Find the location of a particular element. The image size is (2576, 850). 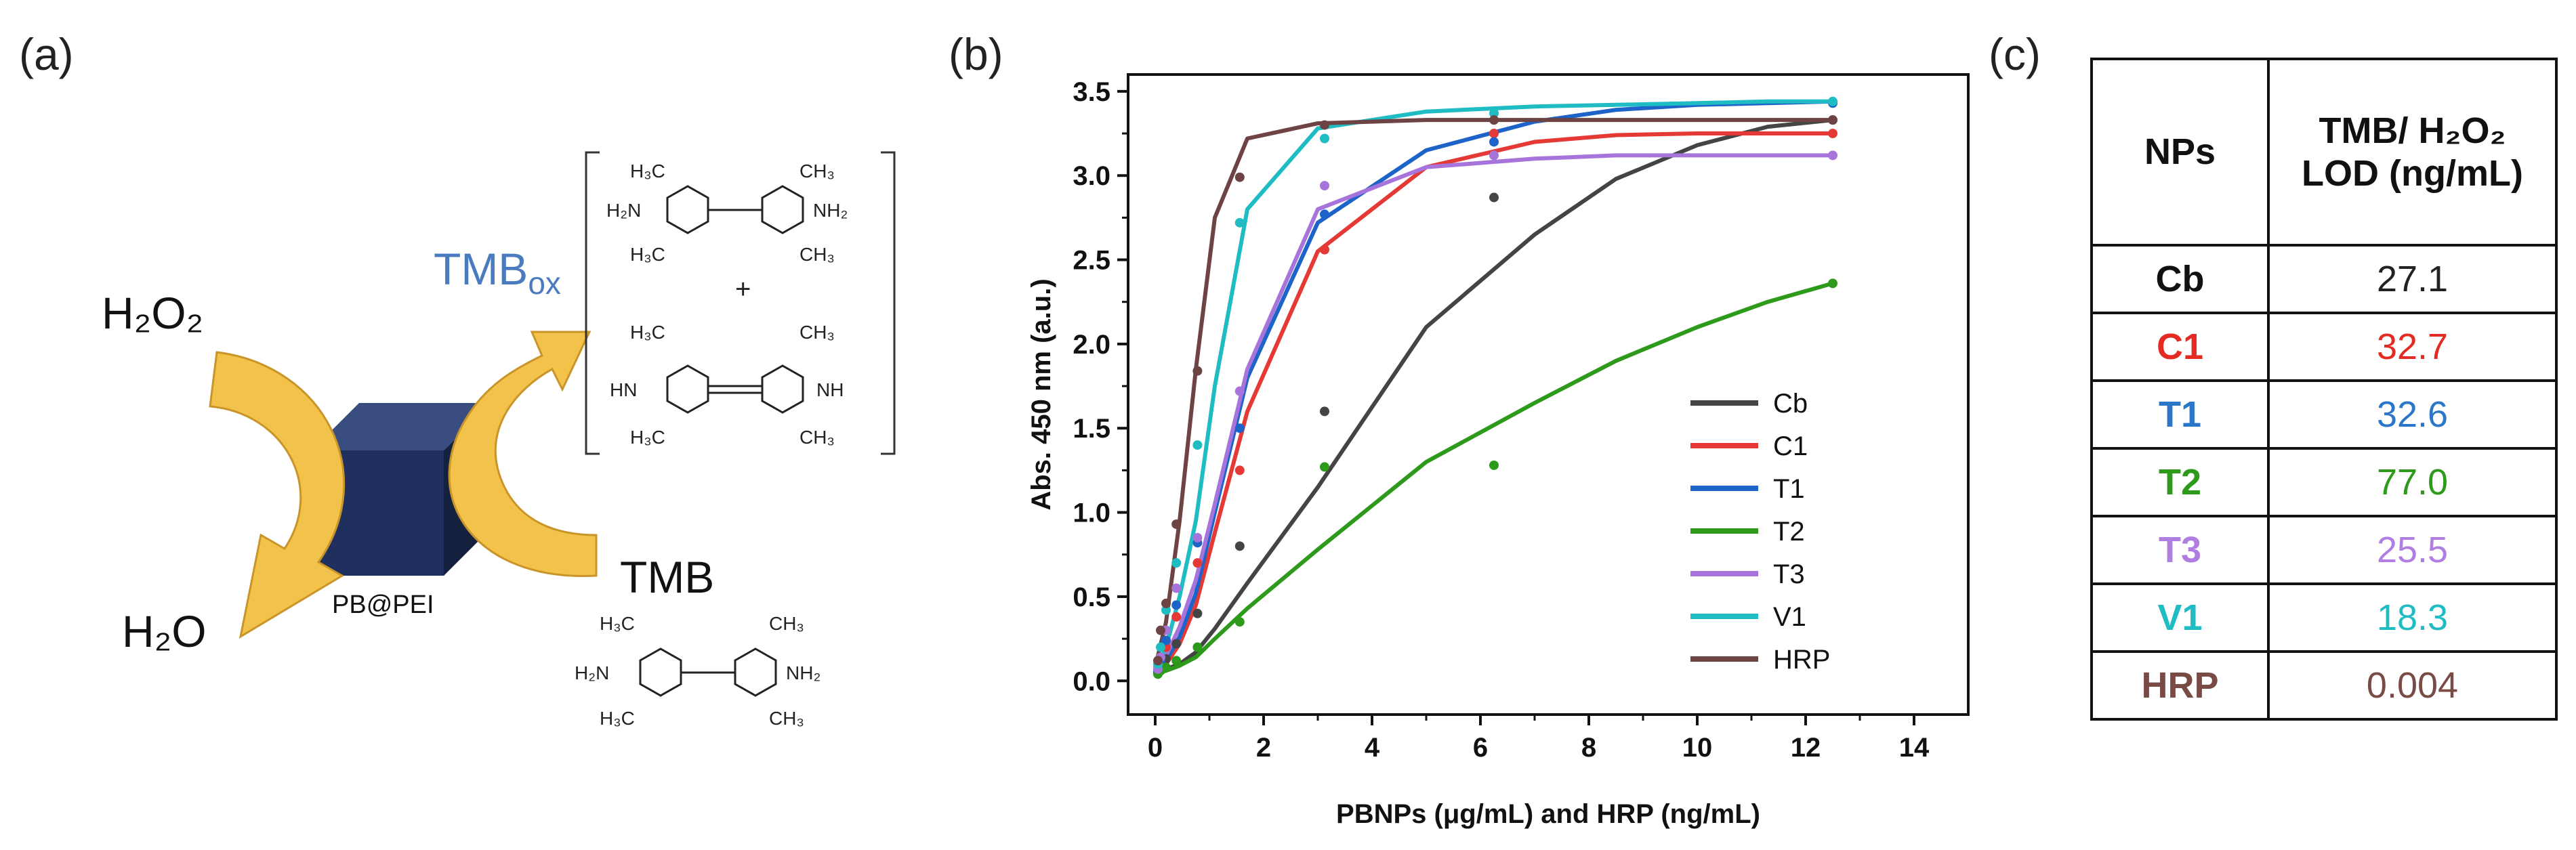

legend-label-cb: Cb is located at coordinates (1790, 404).